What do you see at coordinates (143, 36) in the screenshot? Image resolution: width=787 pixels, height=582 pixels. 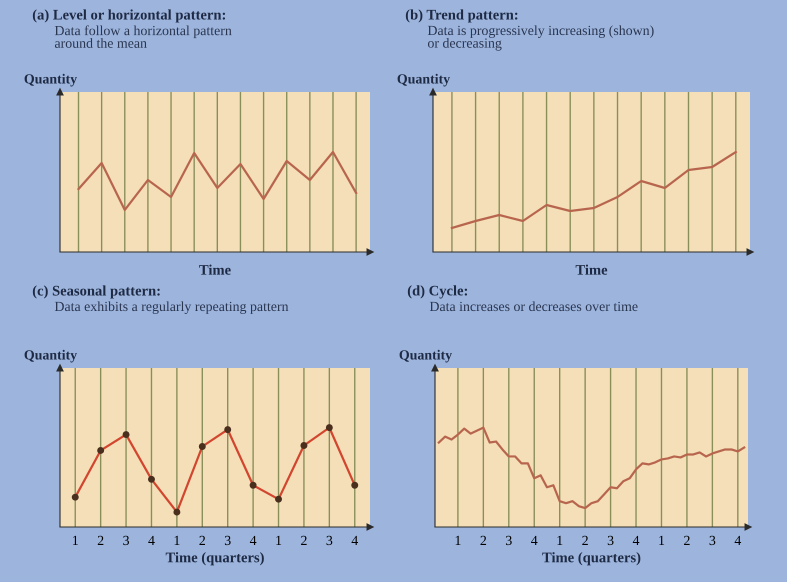 I see `chart-subtitle: Data follow a horizontal pattern around the mean` at bounding box center [143, 36].